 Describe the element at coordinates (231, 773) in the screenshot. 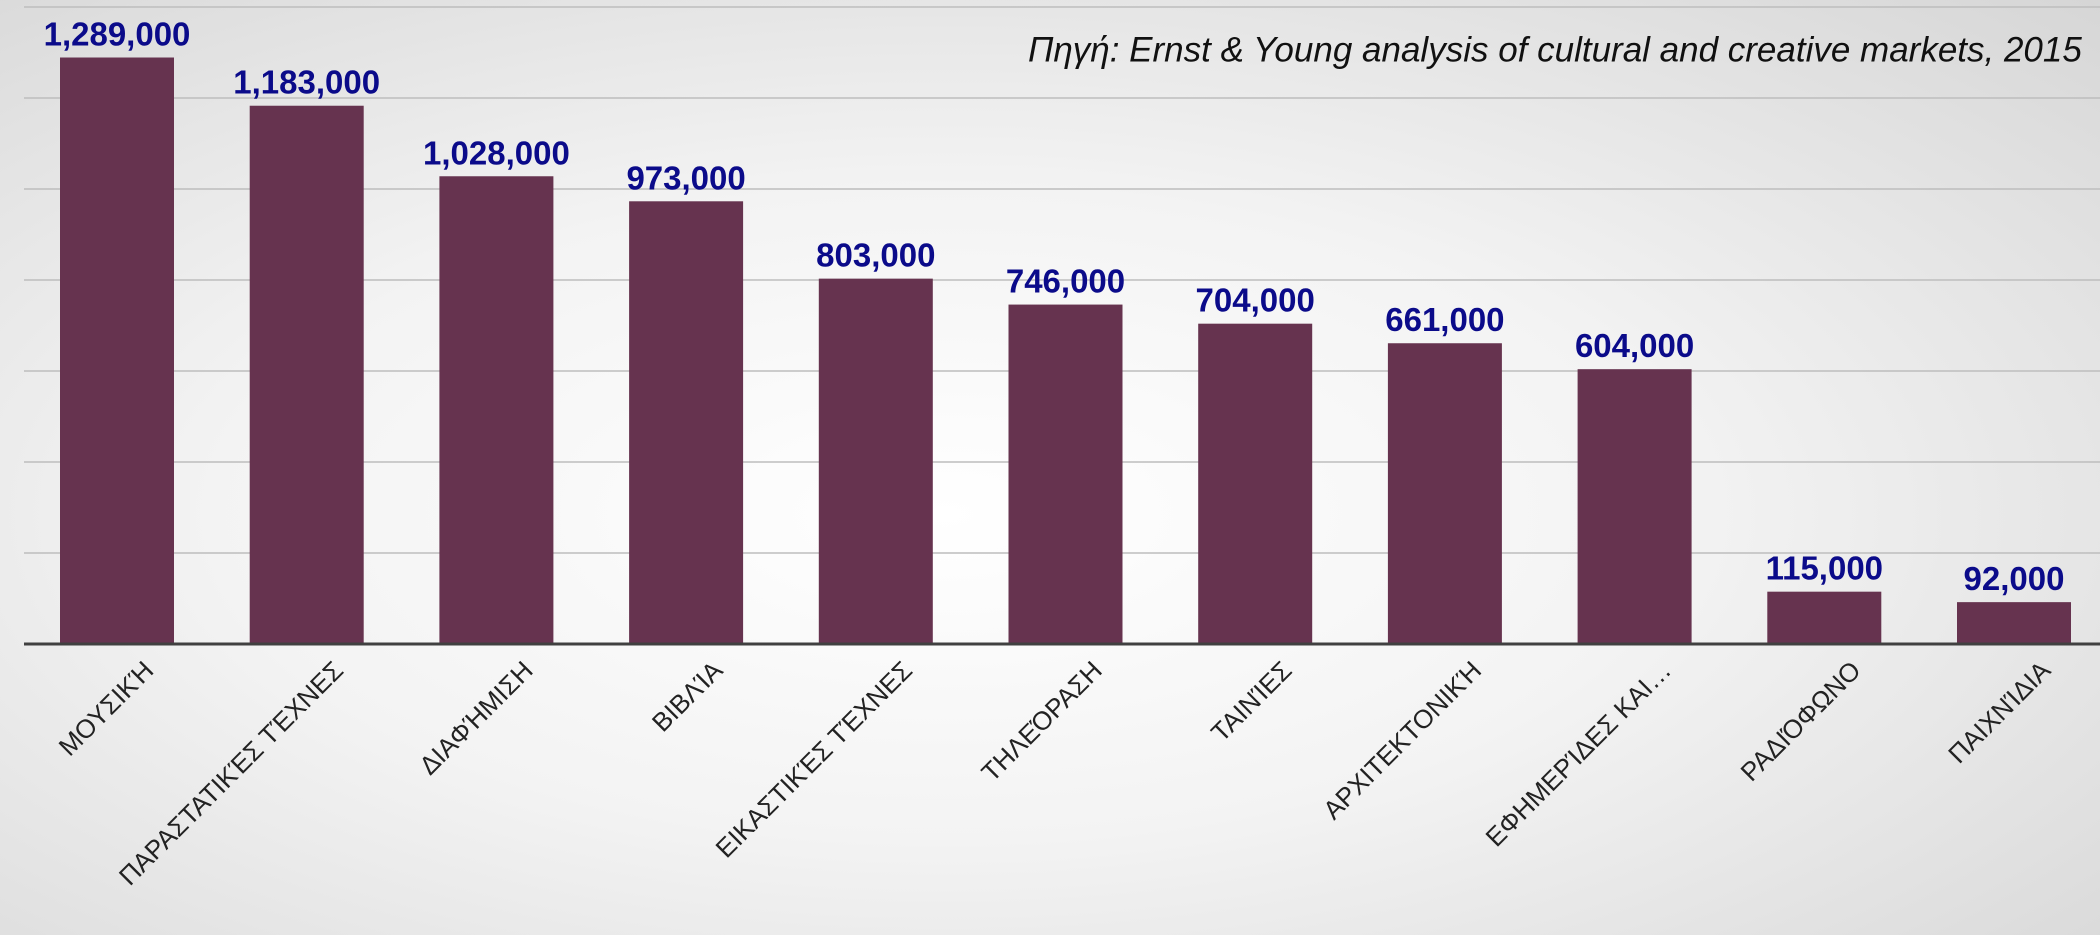

I see `x-tick-label: ΠΑΡΑΣΤΑΤΙΚΈΣ ΤΈΧΝΕΣ` at that location.